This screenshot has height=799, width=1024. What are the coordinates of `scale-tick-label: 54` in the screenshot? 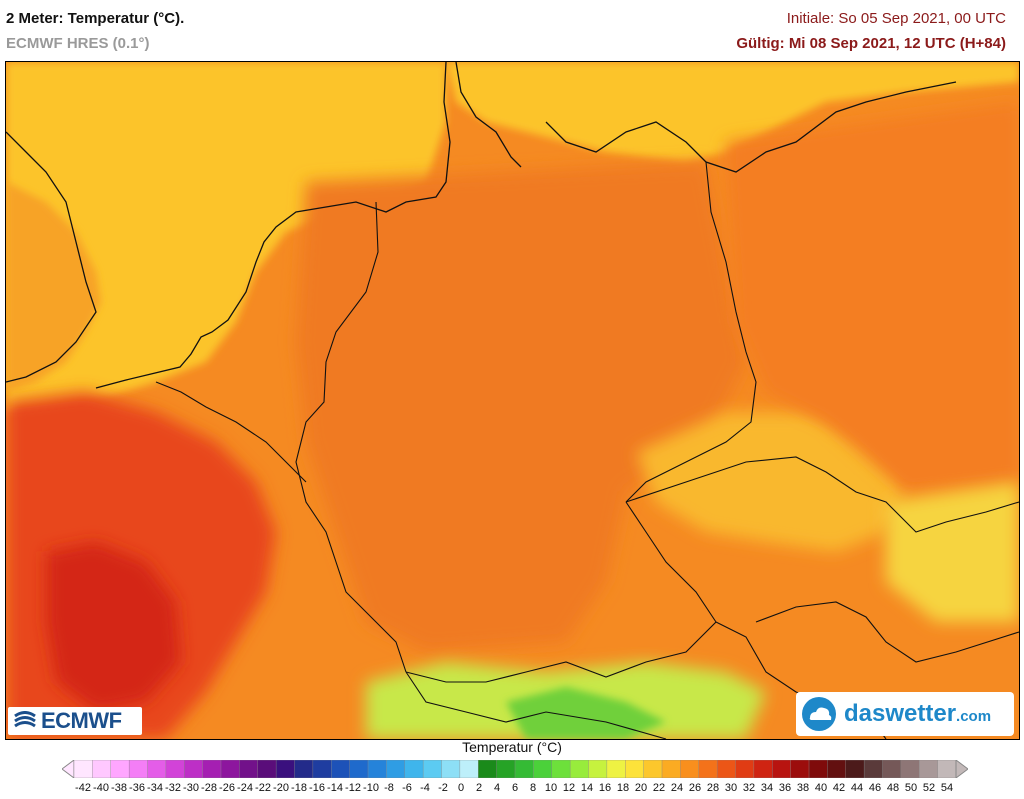 It's located at (947, 788).